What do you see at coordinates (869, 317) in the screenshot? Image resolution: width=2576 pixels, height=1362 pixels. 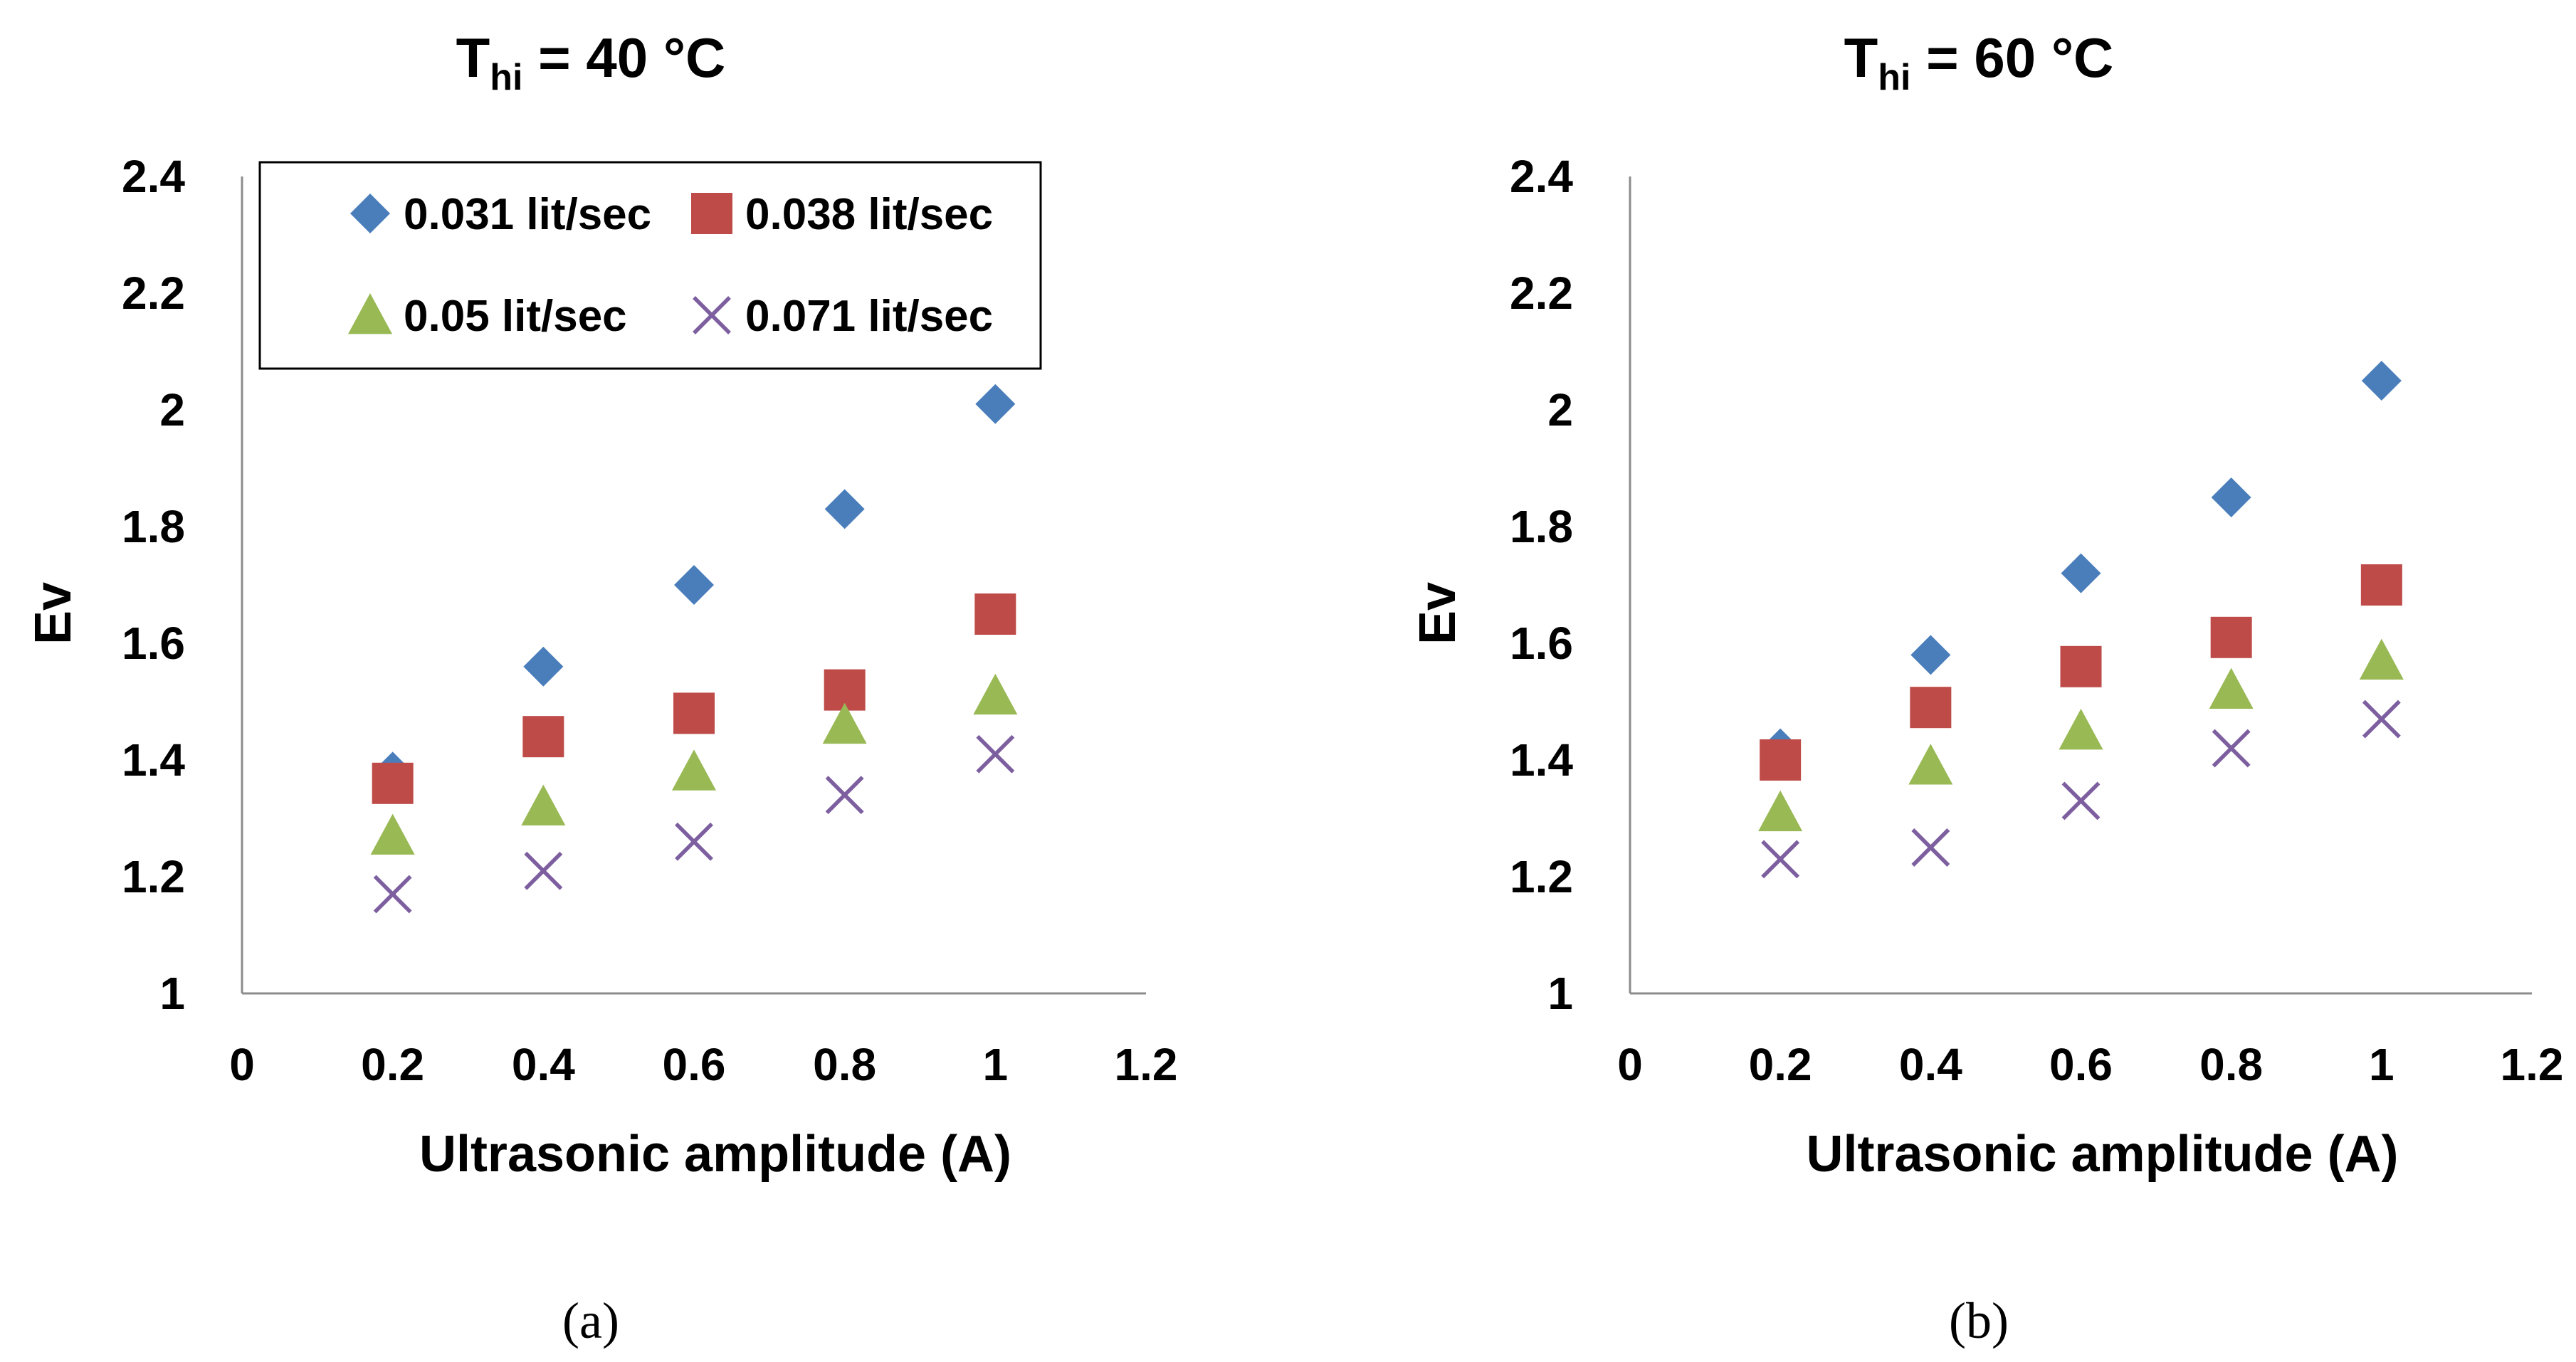 I see `legend-label: 0.071 lit/sec` at bounding box center [869, 317].